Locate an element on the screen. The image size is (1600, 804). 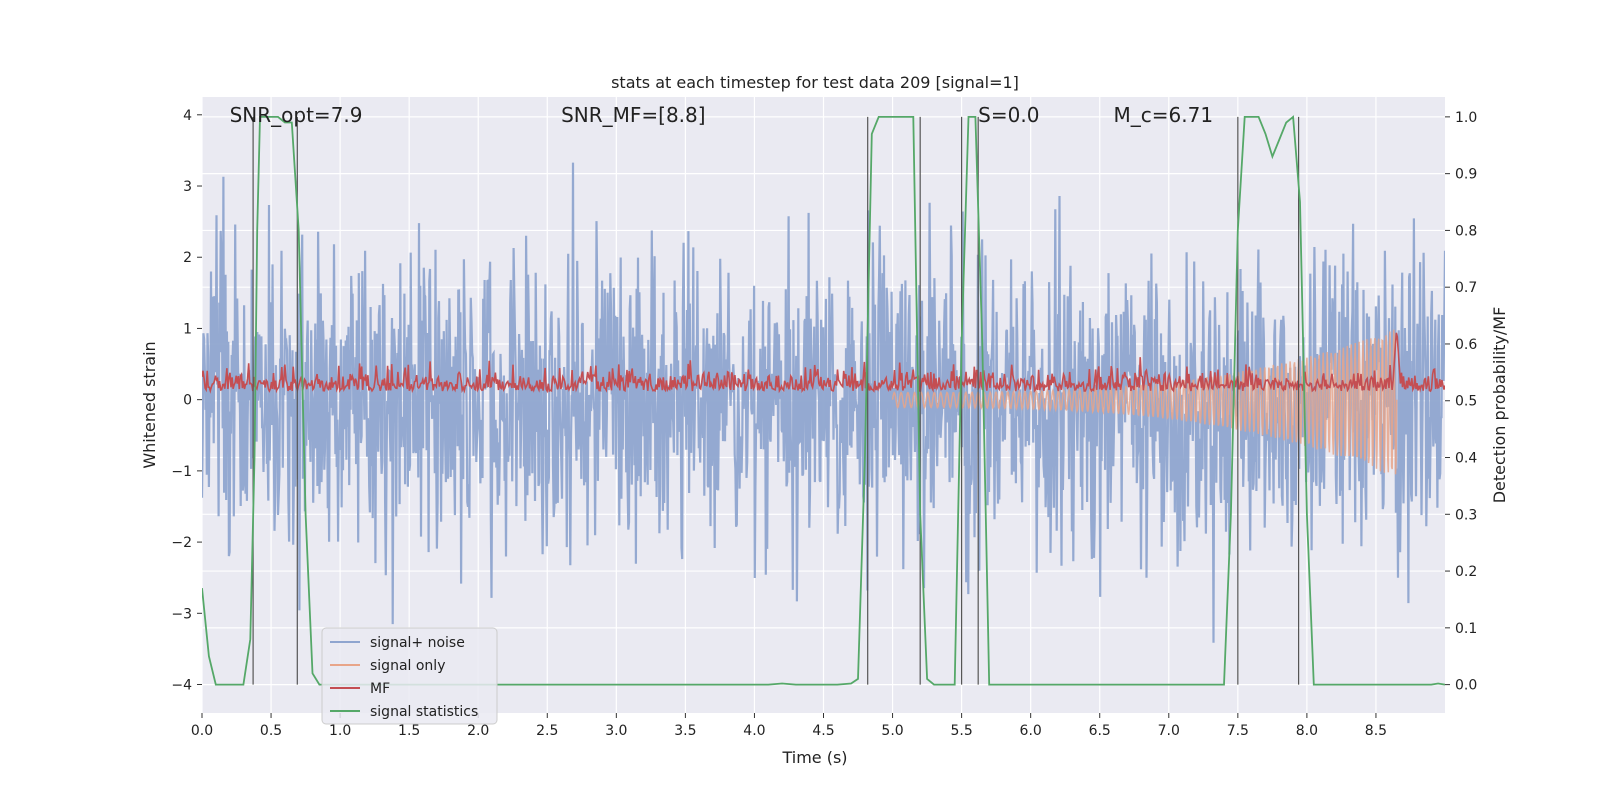
y-tick-label: 3 is located at coordinates (187, 187).